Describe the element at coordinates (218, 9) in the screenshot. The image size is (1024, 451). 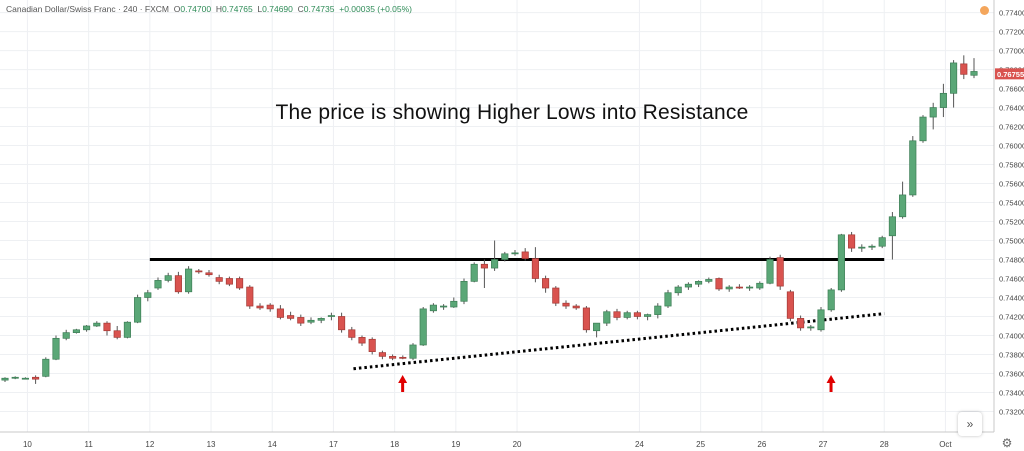
I see `high-label: H` at that location.